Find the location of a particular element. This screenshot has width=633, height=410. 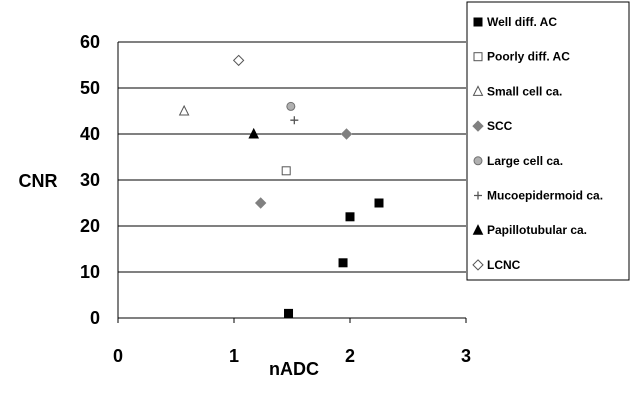

legend-entry-label: SCC is located at coordinates (500, 126).